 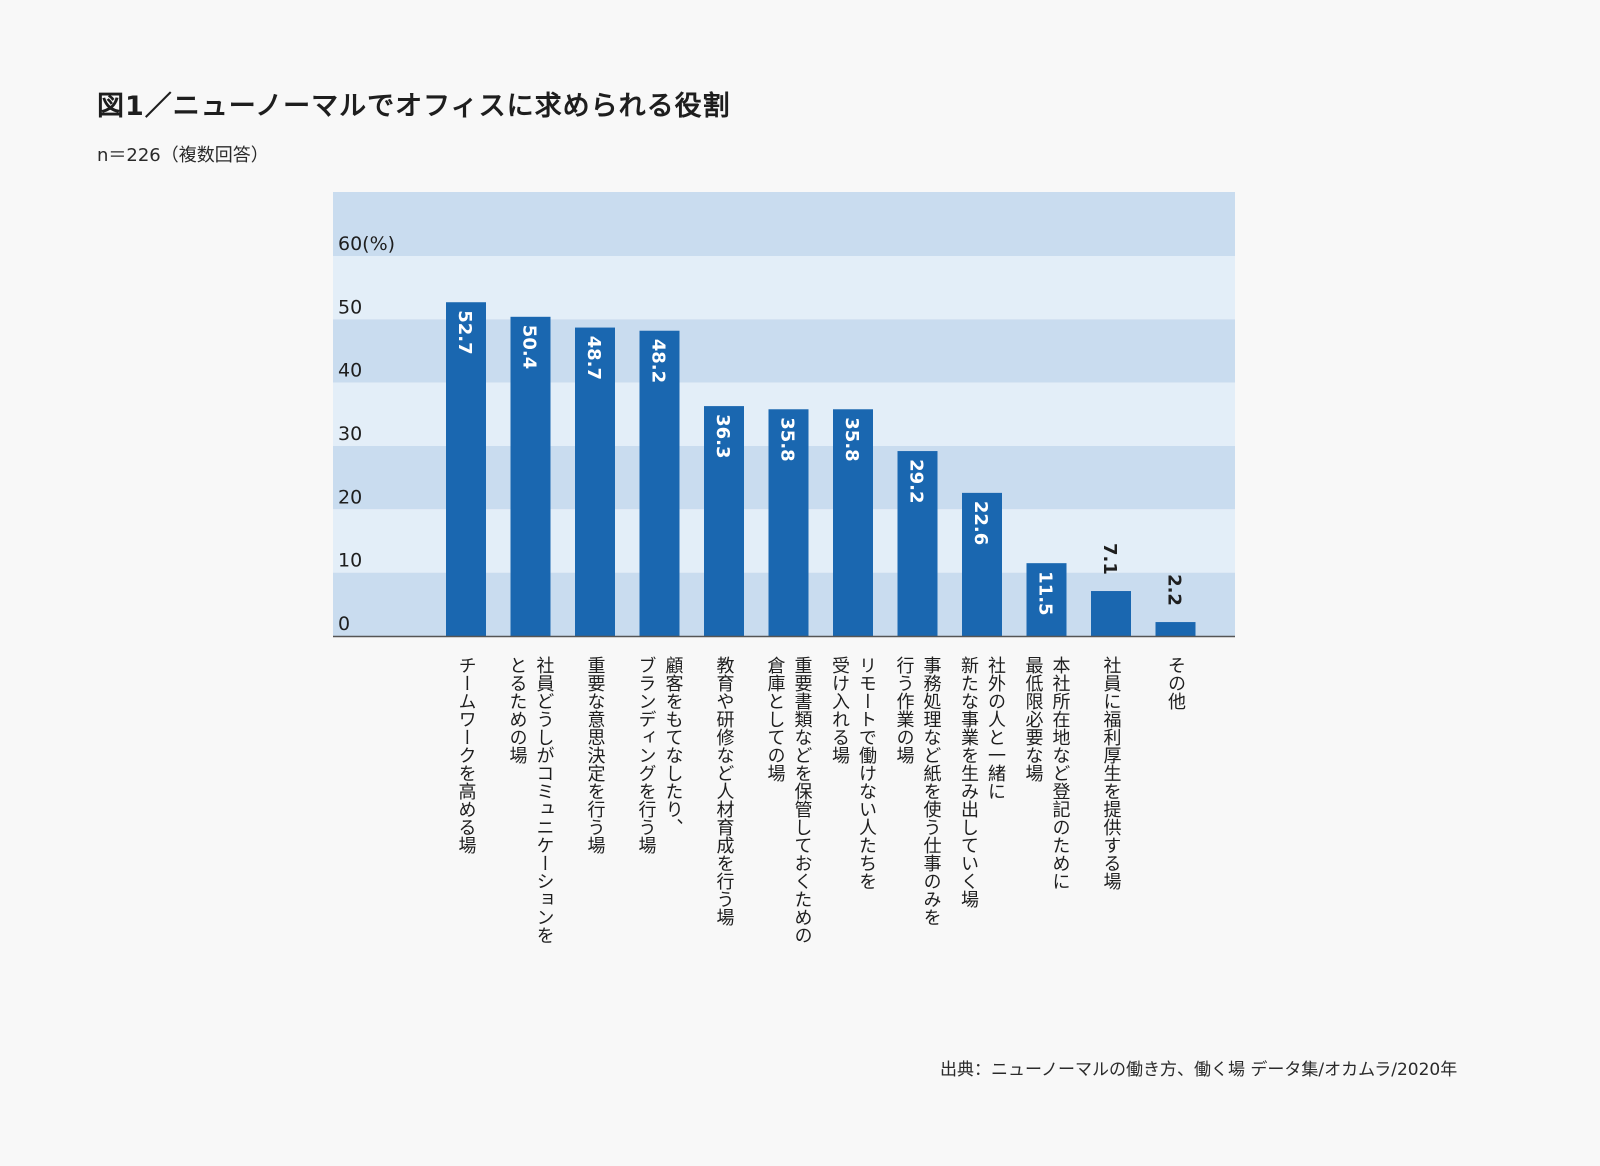 What do you see at coordinates (980, 523) in the screenshot?
I see `bar-value-label: 22.6` at bounding box center [980, 523].